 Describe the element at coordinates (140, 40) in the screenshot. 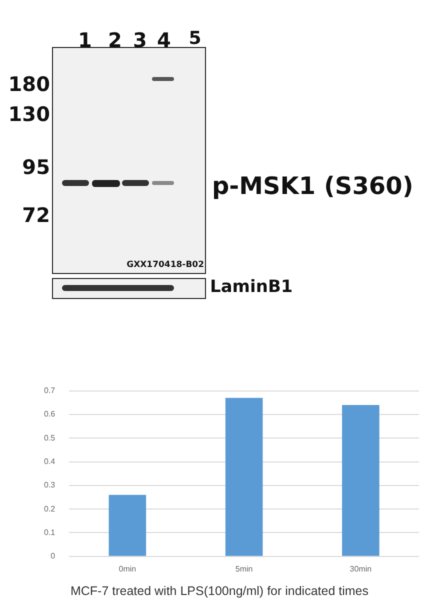

I see `text: 3` at that location.